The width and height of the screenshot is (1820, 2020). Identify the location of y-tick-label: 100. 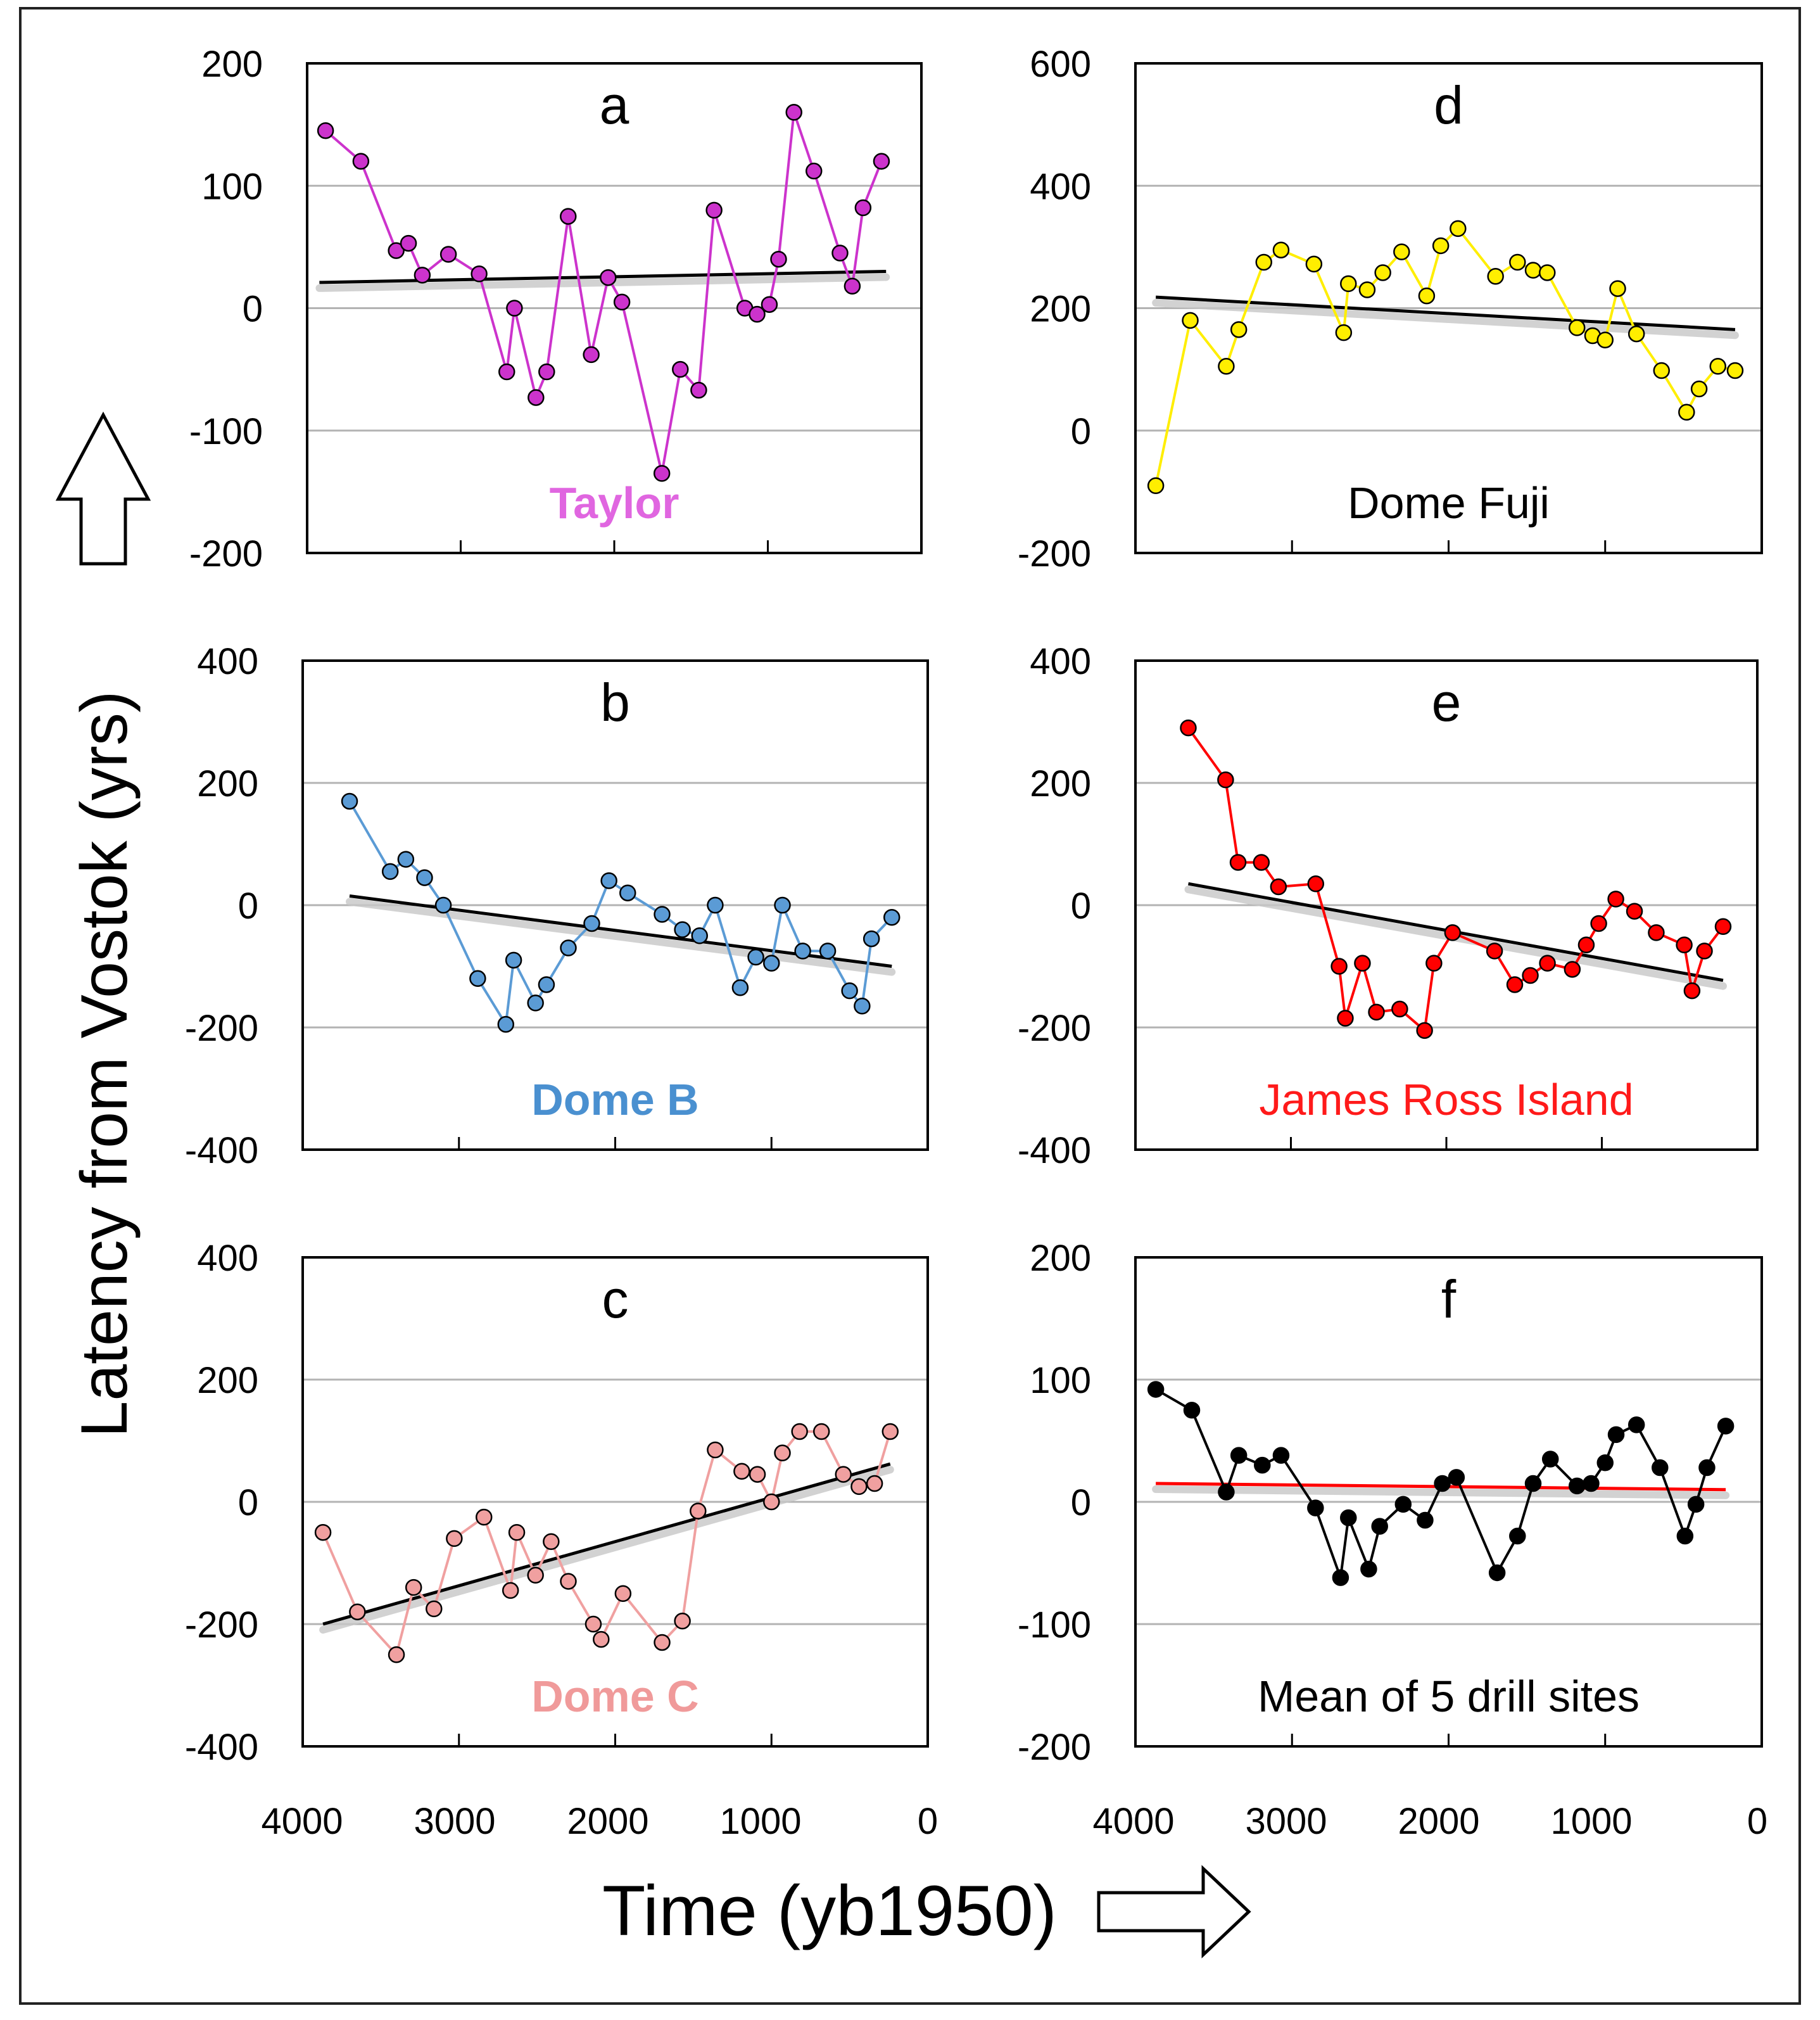
(1060, 1381).